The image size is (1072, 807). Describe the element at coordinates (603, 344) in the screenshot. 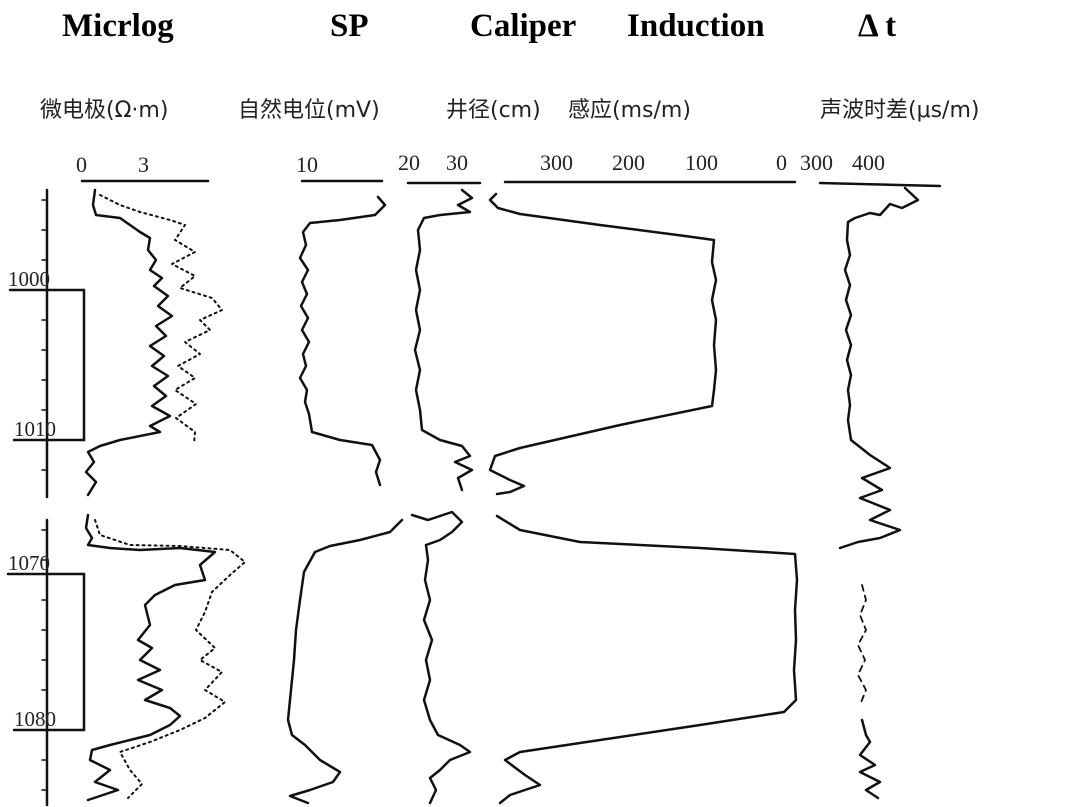

I see `induction-curve-upper` at that location.